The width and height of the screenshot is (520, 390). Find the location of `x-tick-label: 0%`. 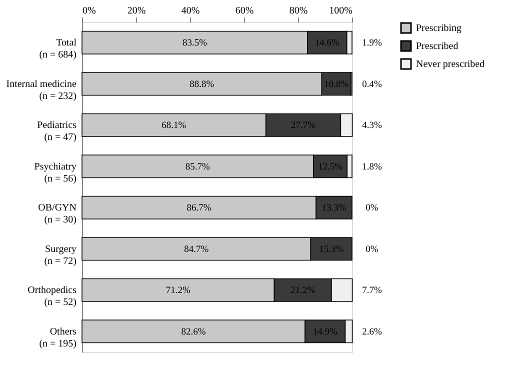

x-tick-label: 0% is located at coordinates (89, 11).